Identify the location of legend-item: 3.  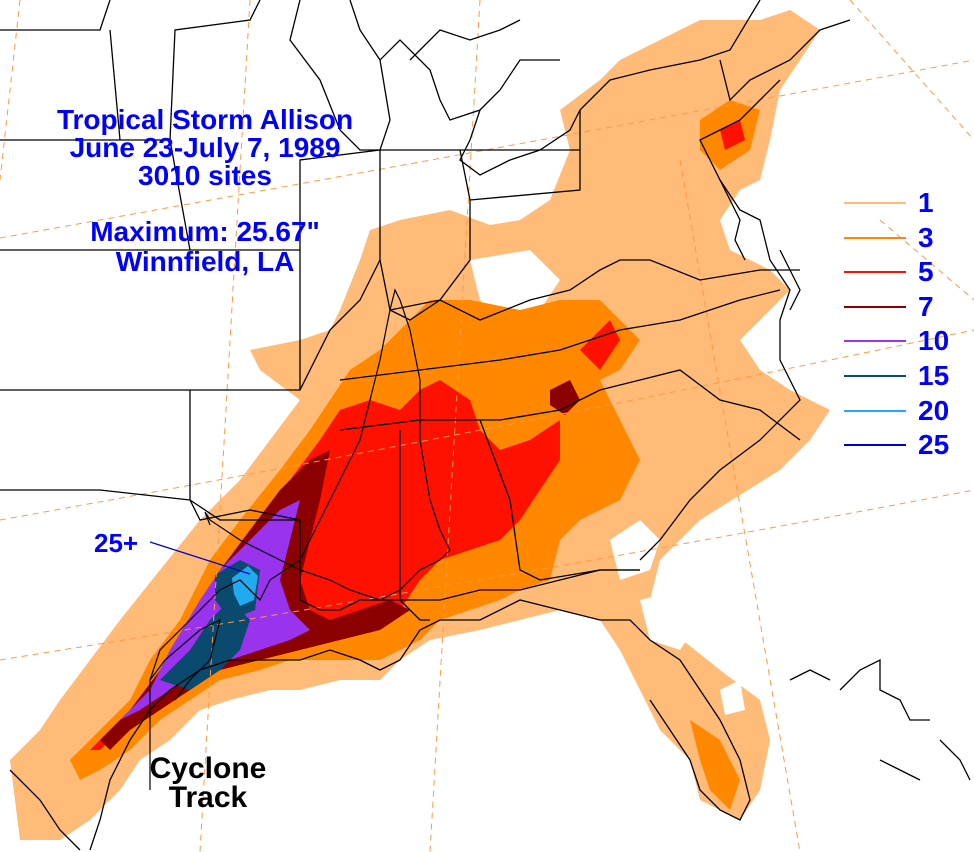
(903, 238).